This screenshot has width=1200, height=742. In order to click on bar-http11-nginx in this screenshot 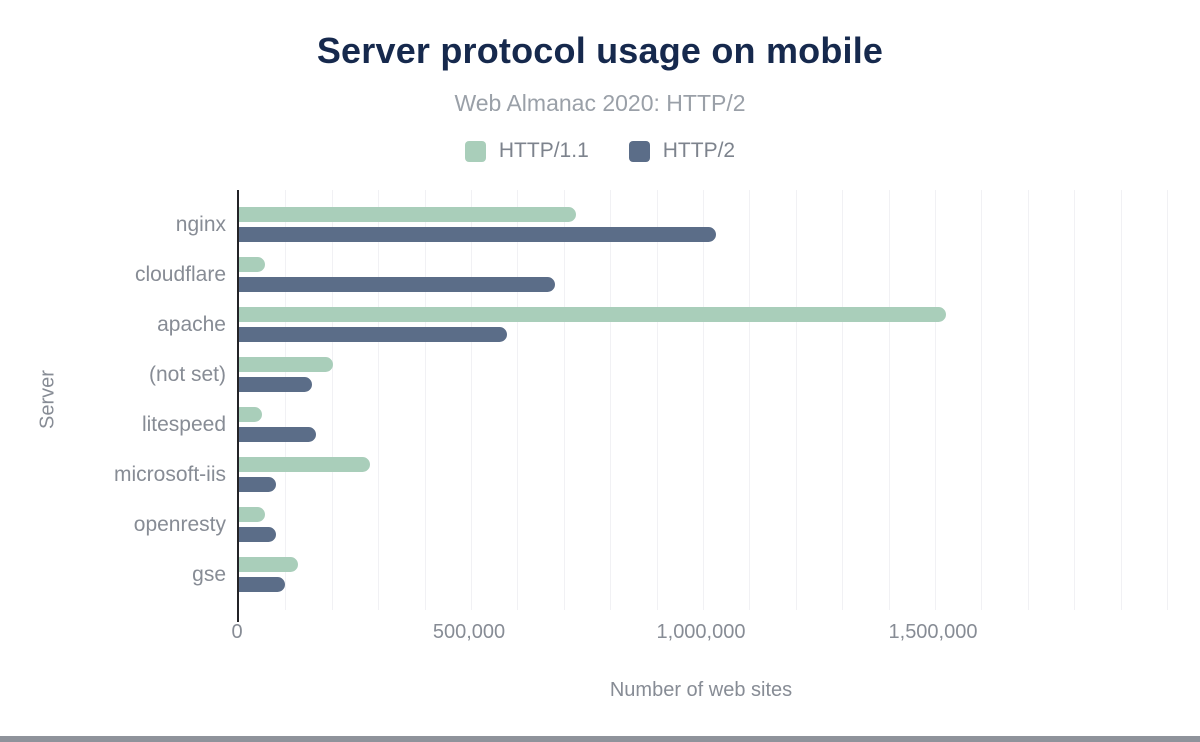, I will do `click(408, 214)`.